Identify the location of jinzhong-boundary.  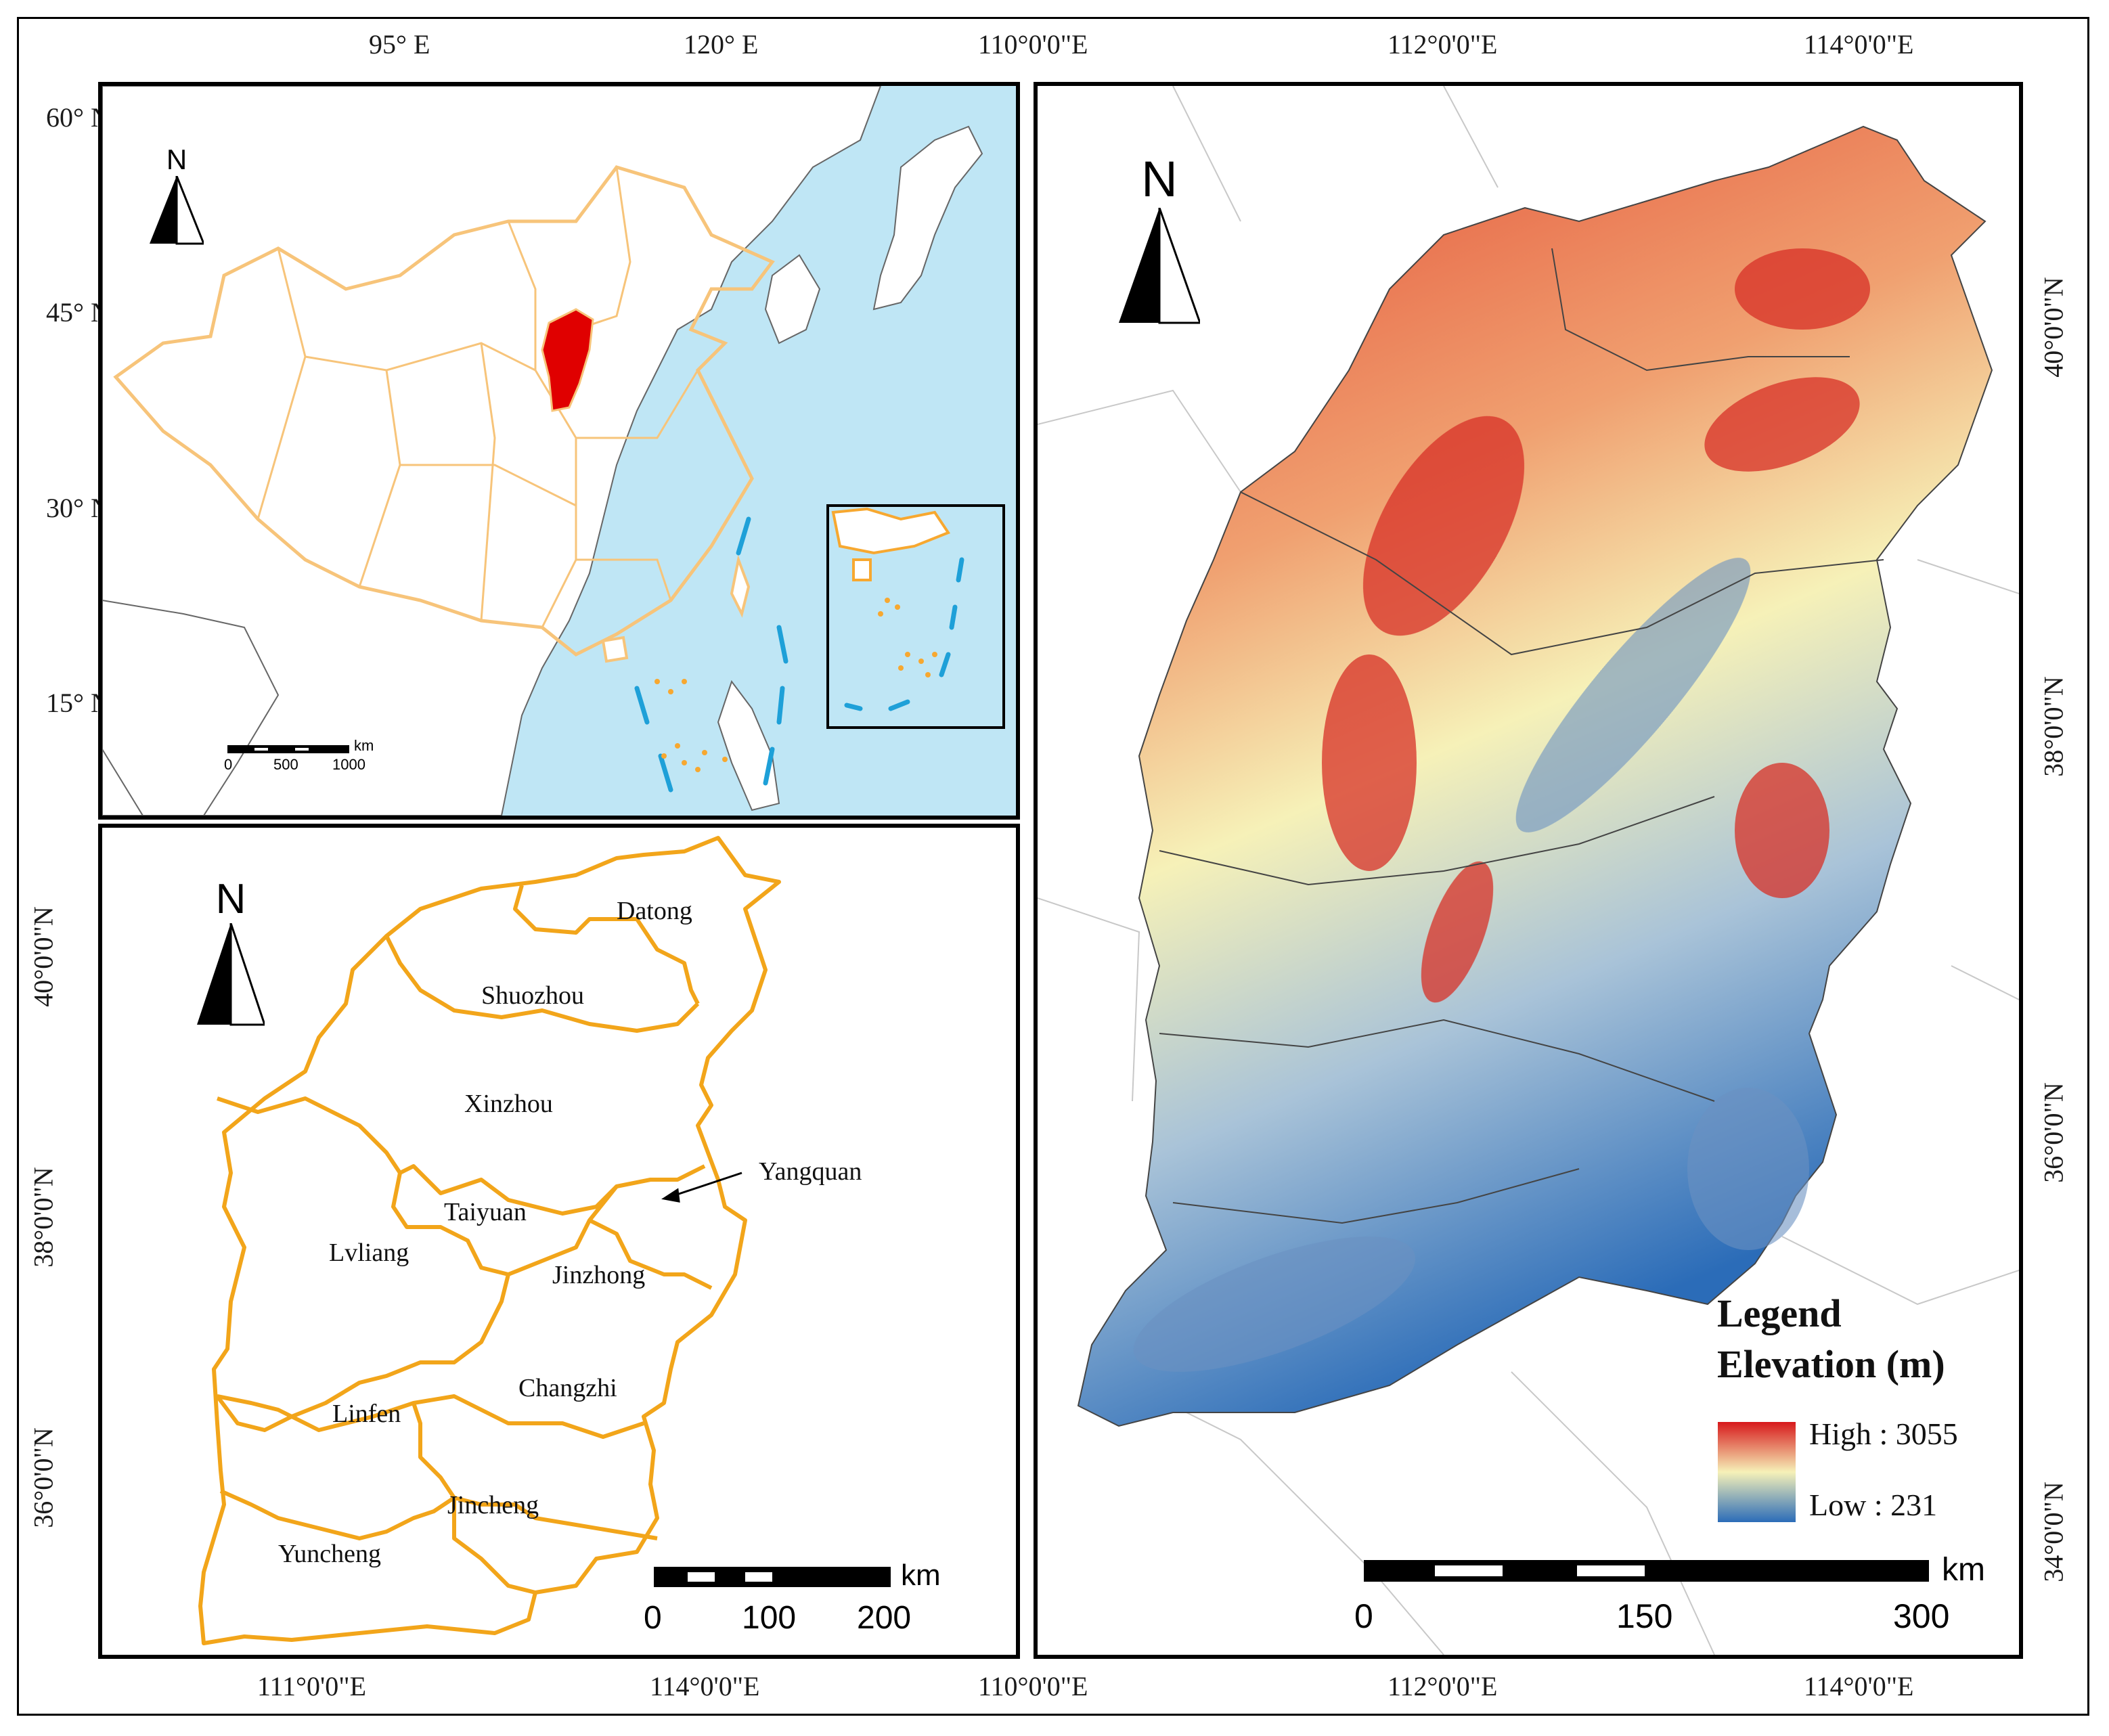
(363, 1346).